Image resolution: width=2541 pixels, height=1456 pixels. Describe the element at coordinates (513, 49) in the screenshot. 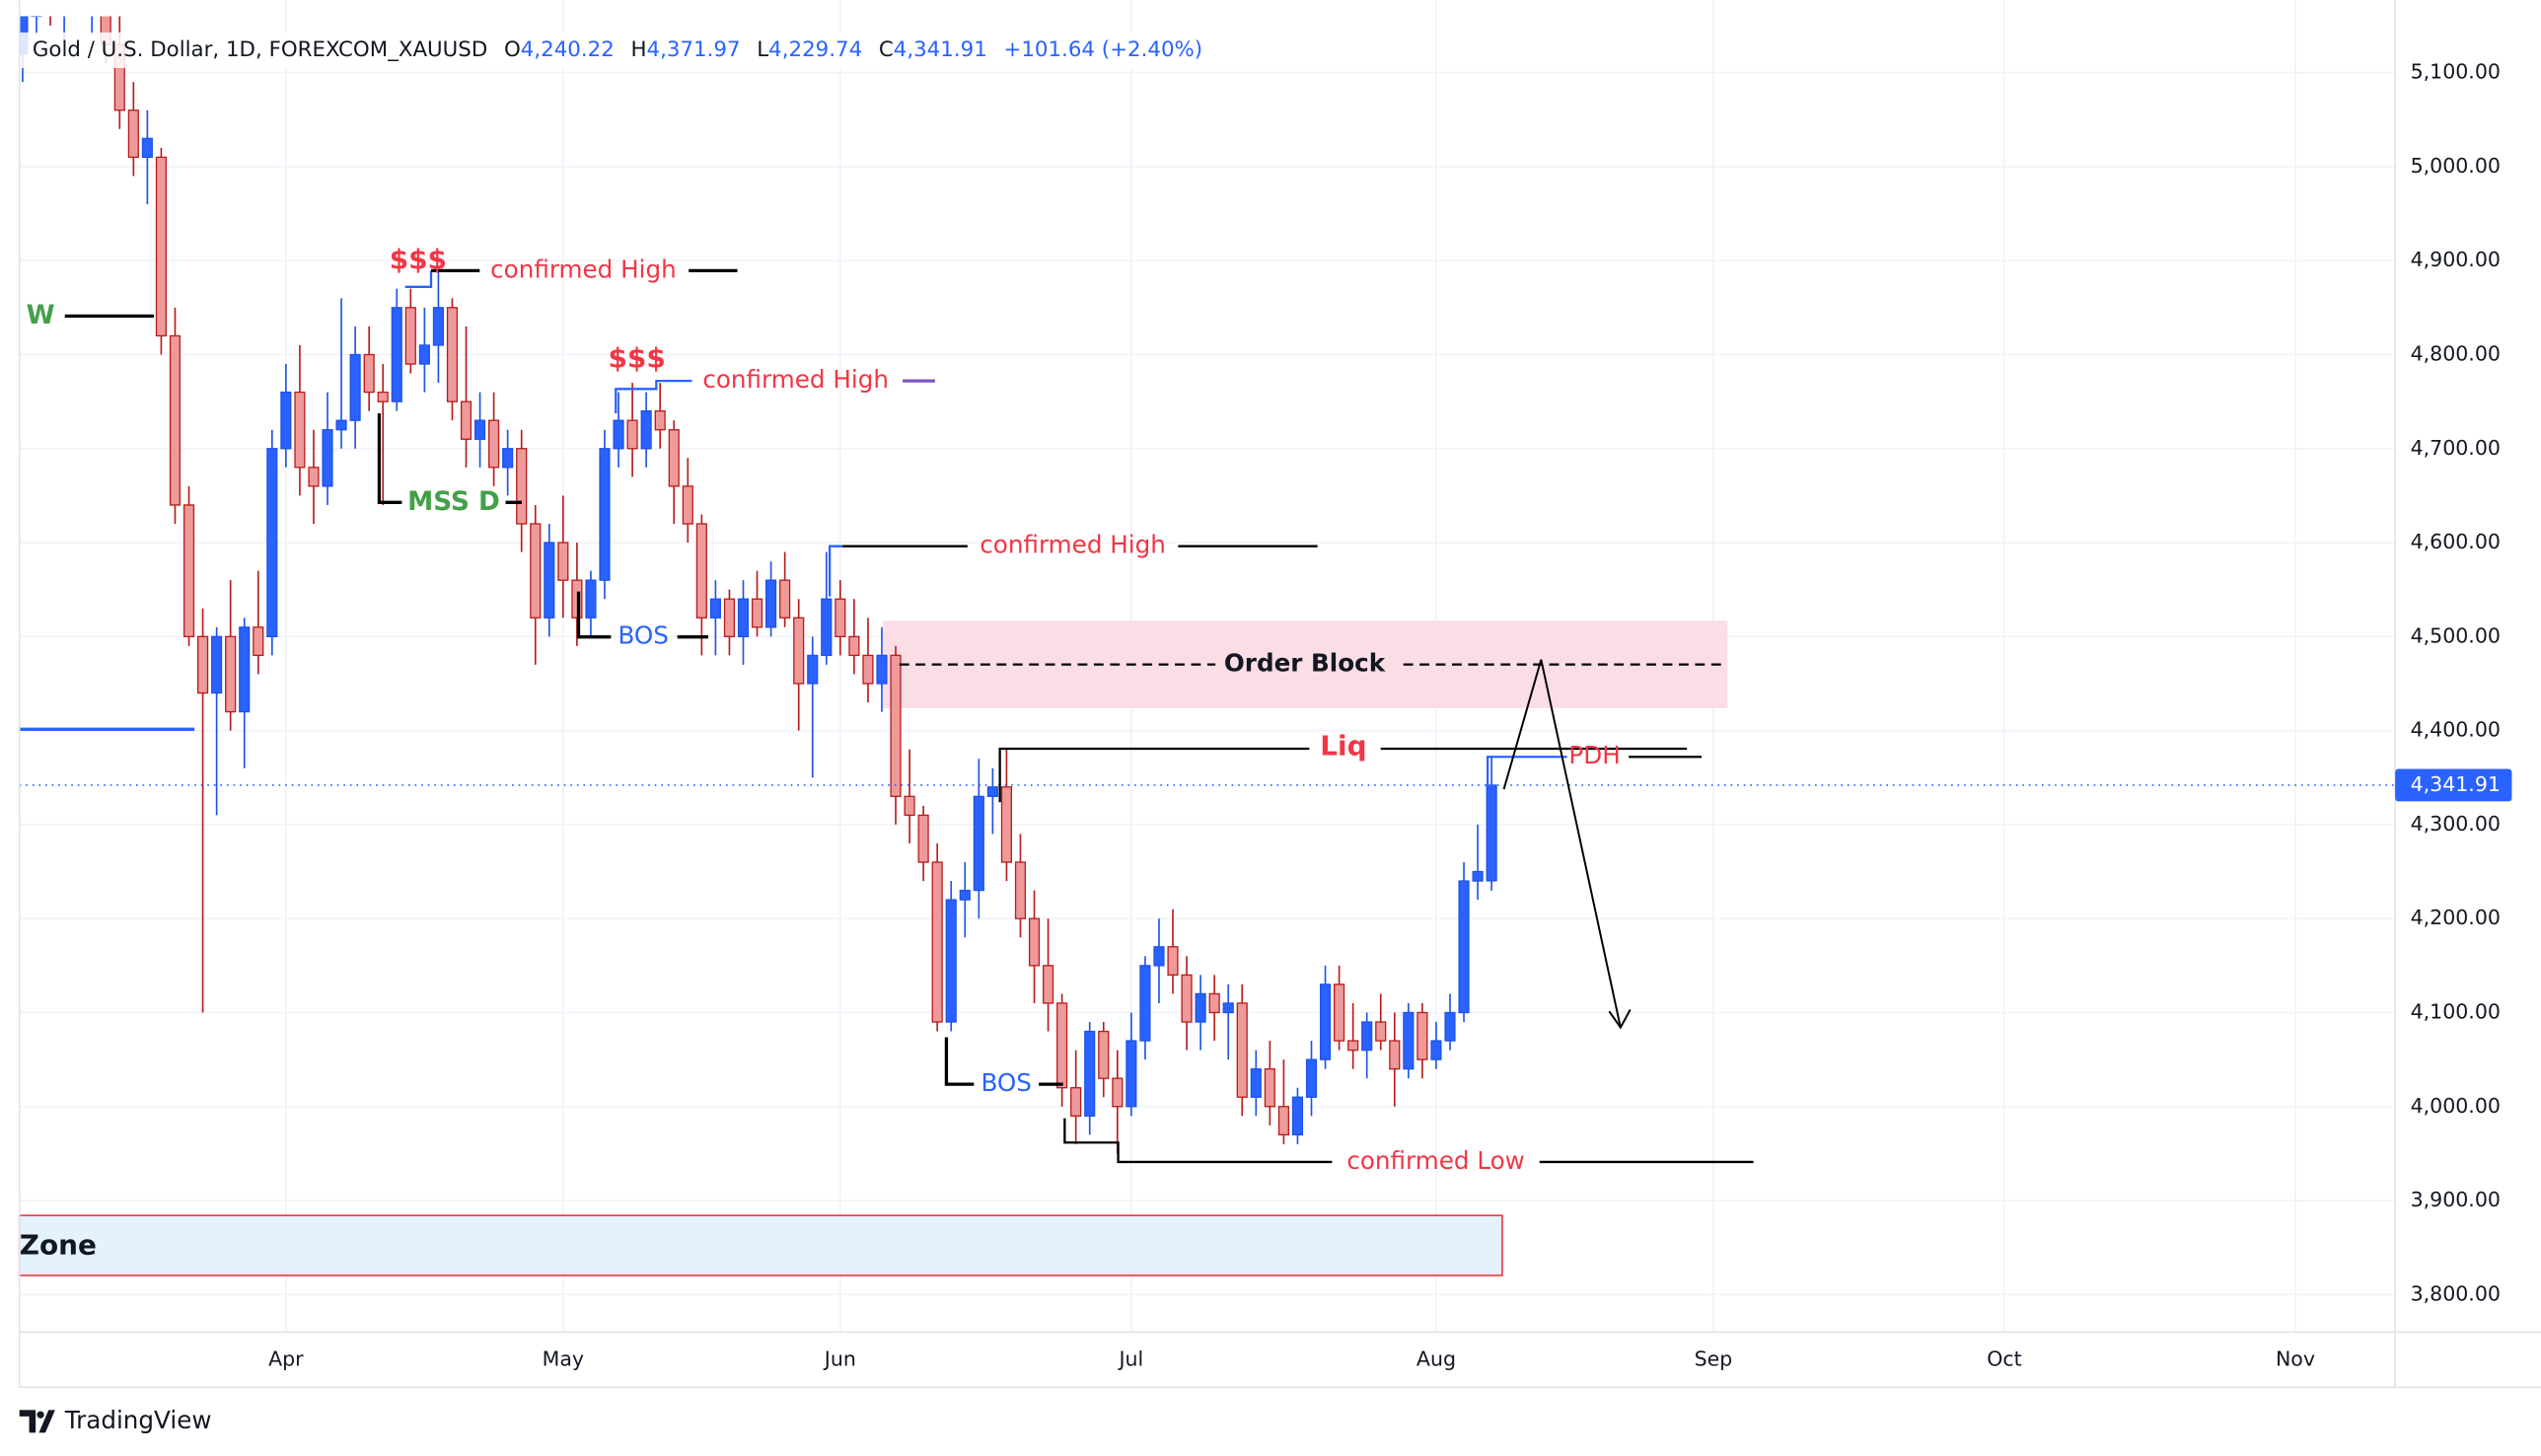

I see `ohlc-prefix: O` at that location.